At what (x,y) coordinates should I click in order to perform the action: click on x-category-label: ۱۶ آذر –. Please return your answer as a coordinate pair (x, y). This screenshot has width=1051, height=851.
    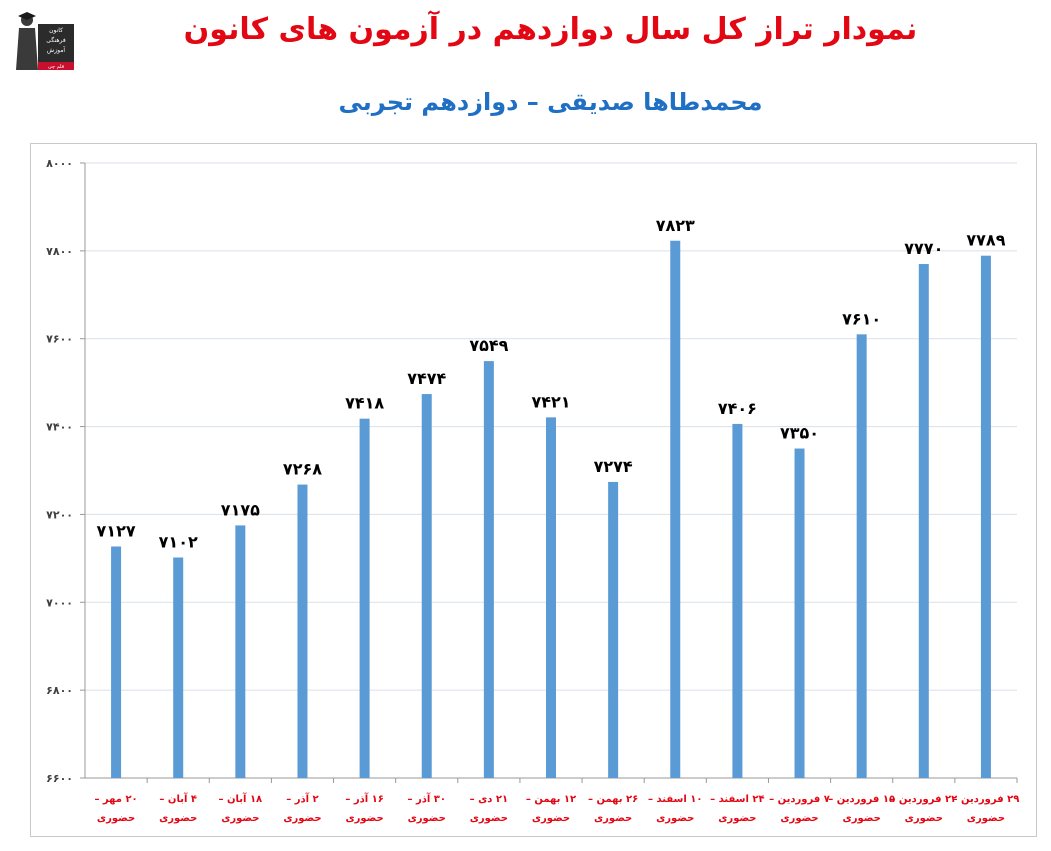
    Looking at the image, I should click on (364, 798).